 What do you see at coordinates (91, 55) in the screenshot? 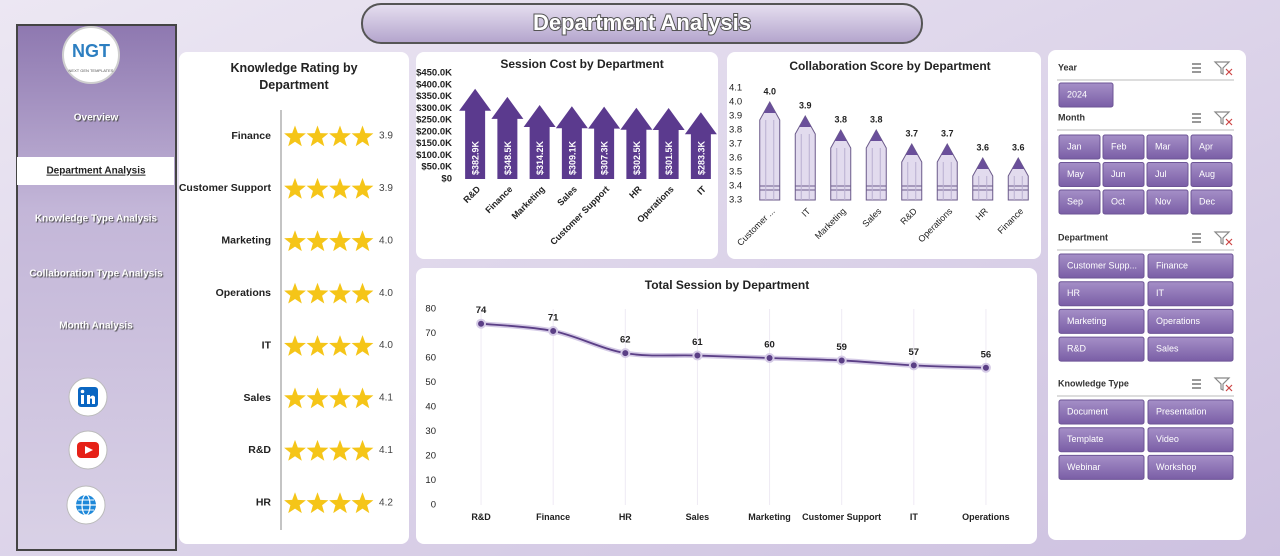
I see `logo` at bounding box center [91, 55].